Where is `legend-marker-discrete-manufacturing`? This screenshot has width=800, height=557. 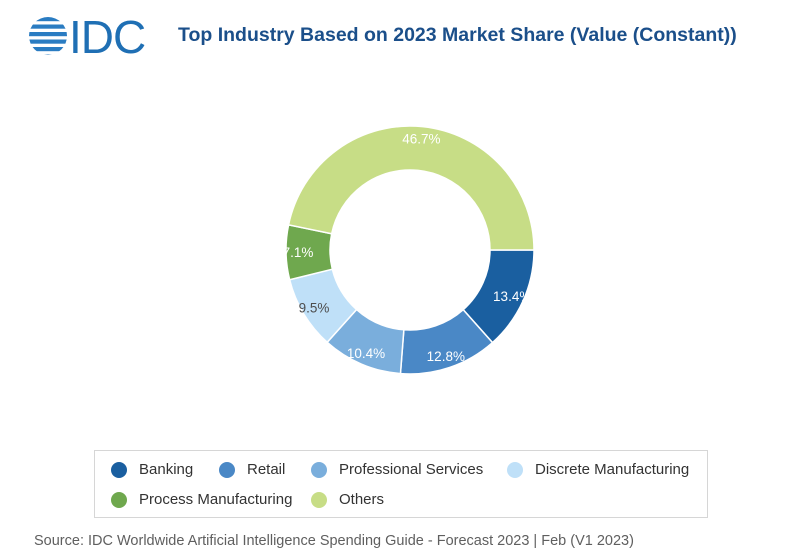
legend-marker-discrete-manufacturing is located at coordinates (515, 469).